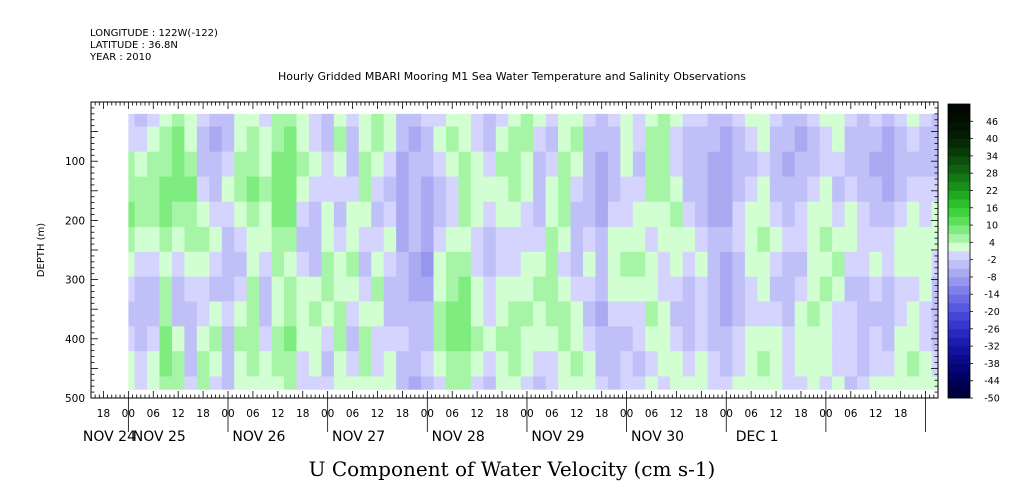  I want to click on colorbar-label: 28, so click(992, 174).